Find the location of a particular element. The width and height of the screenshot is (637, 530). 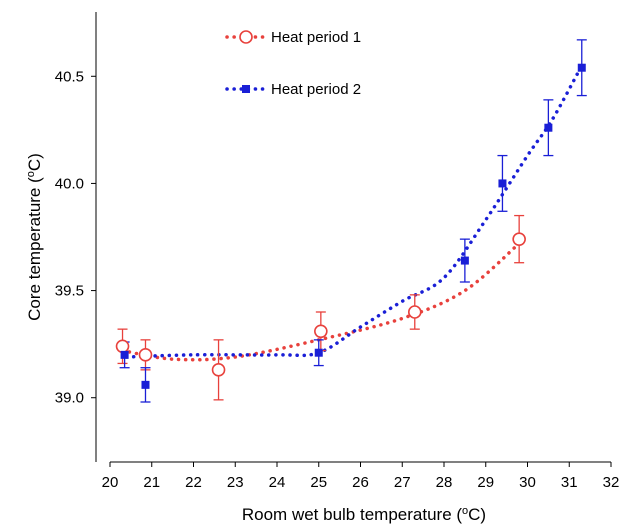

legend-label: Heat period 2 is located at coordinates (316, 89).